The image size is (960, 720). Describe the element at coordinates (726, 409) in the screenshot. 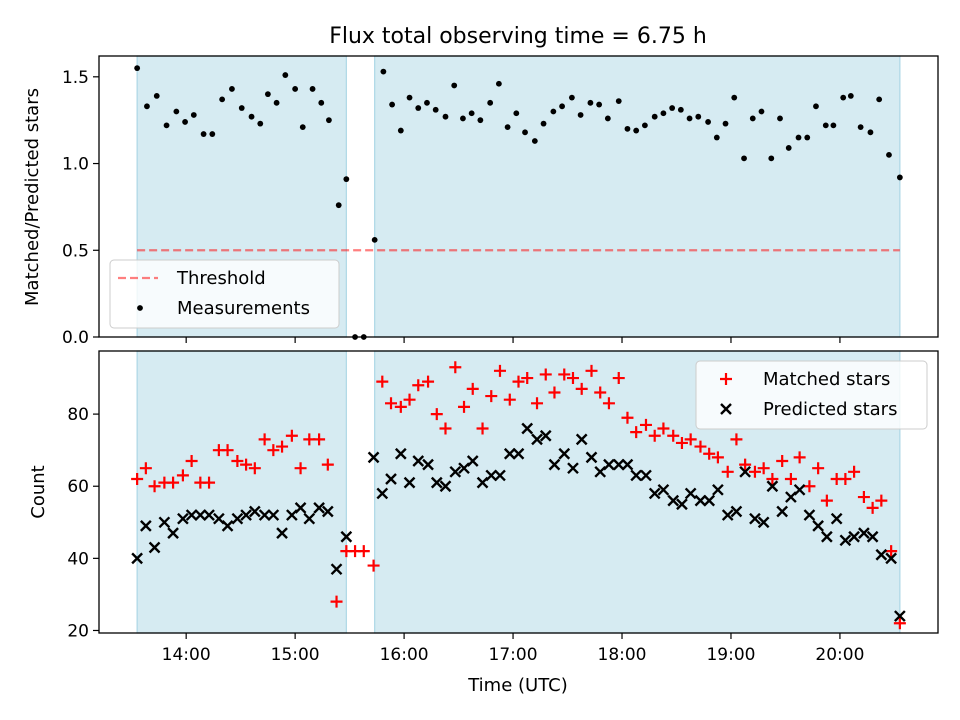

I see `legend-predicted-swatch` at that location.